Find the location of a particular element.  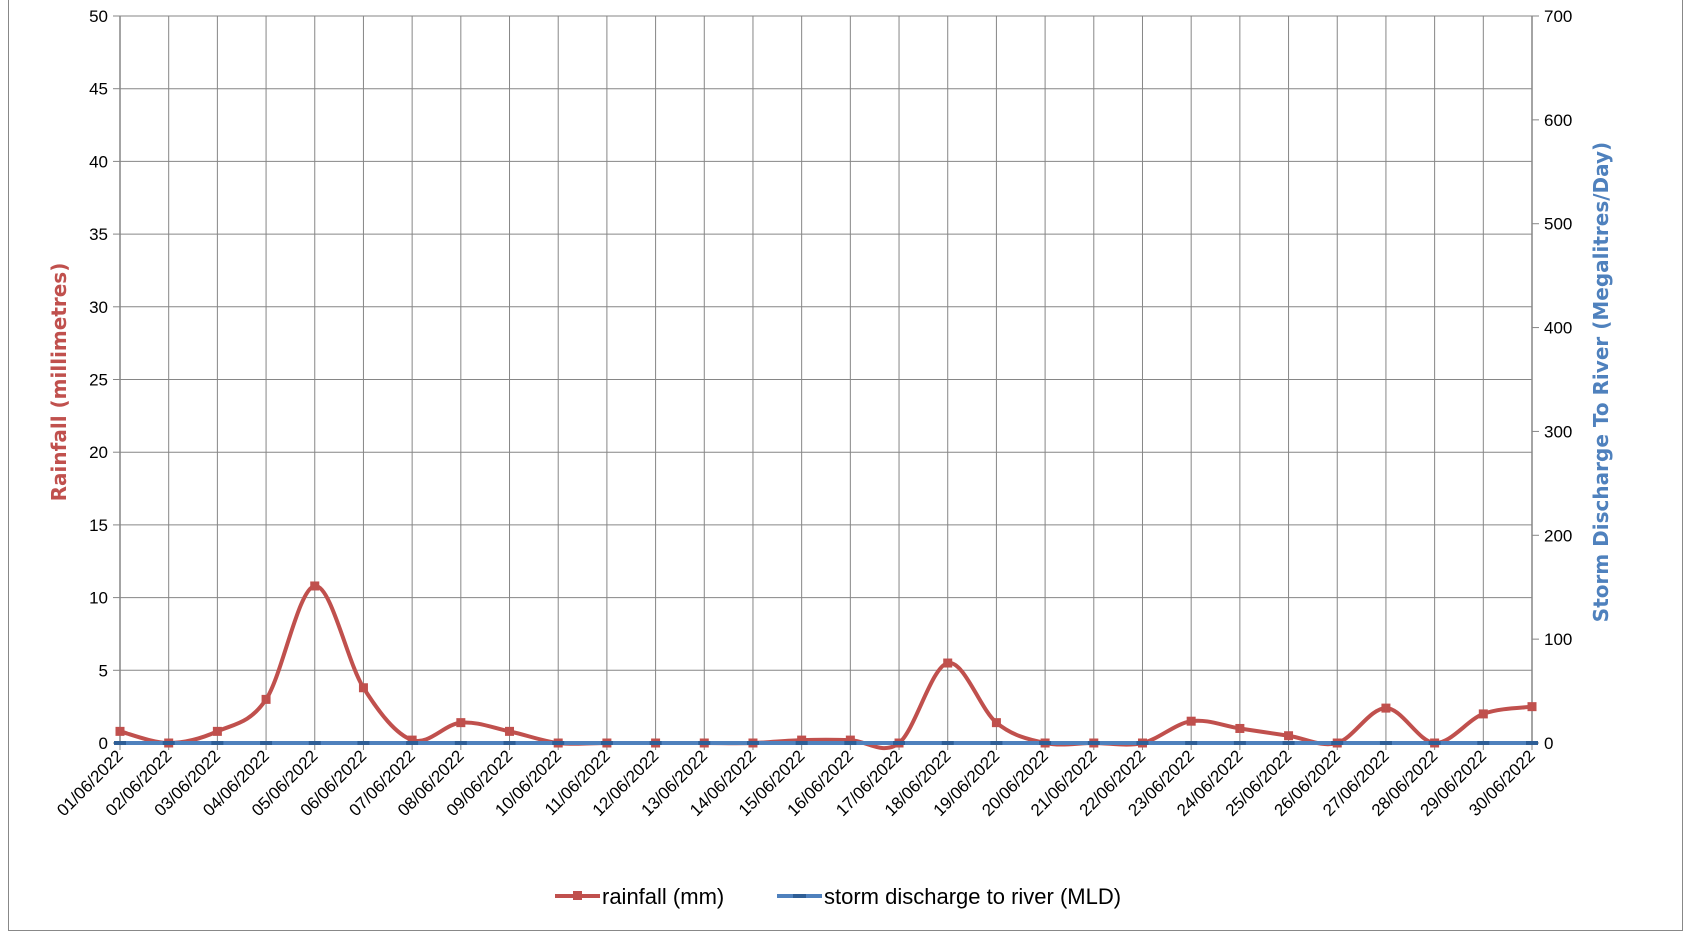

legend-marker-rainfall is located at coordinates (577, 895).